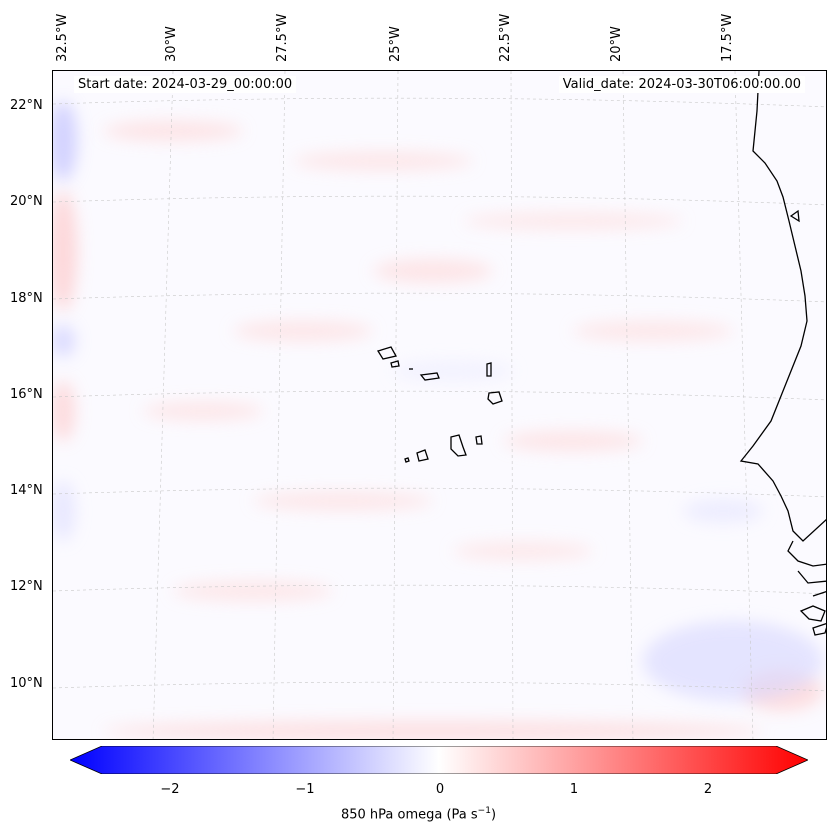  I want to click on lat-label-22n: 22°N, so click(26, 105).